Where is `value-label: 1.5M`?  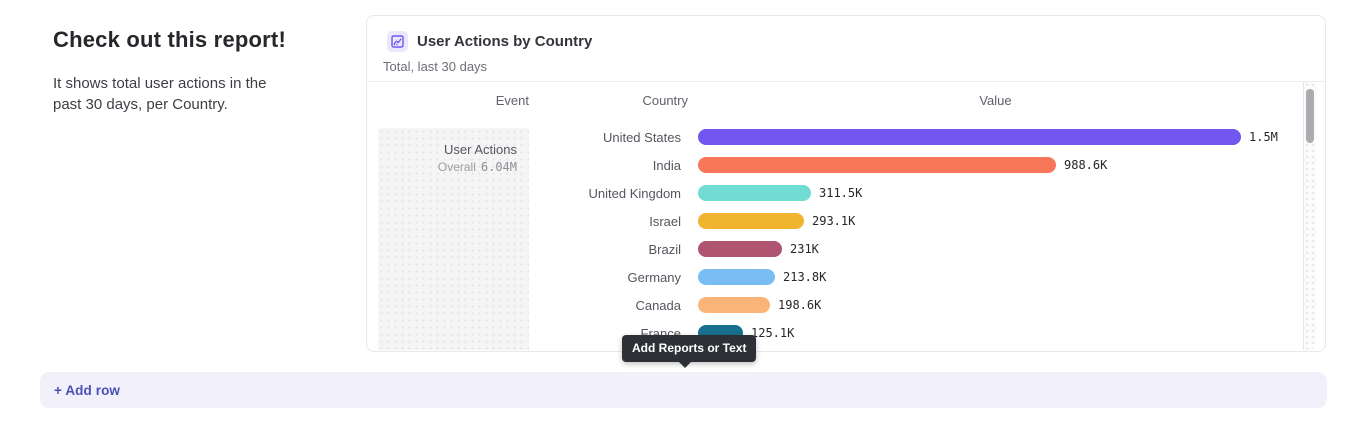 value-label: 1.5M is located at coordinates (1263, 137).